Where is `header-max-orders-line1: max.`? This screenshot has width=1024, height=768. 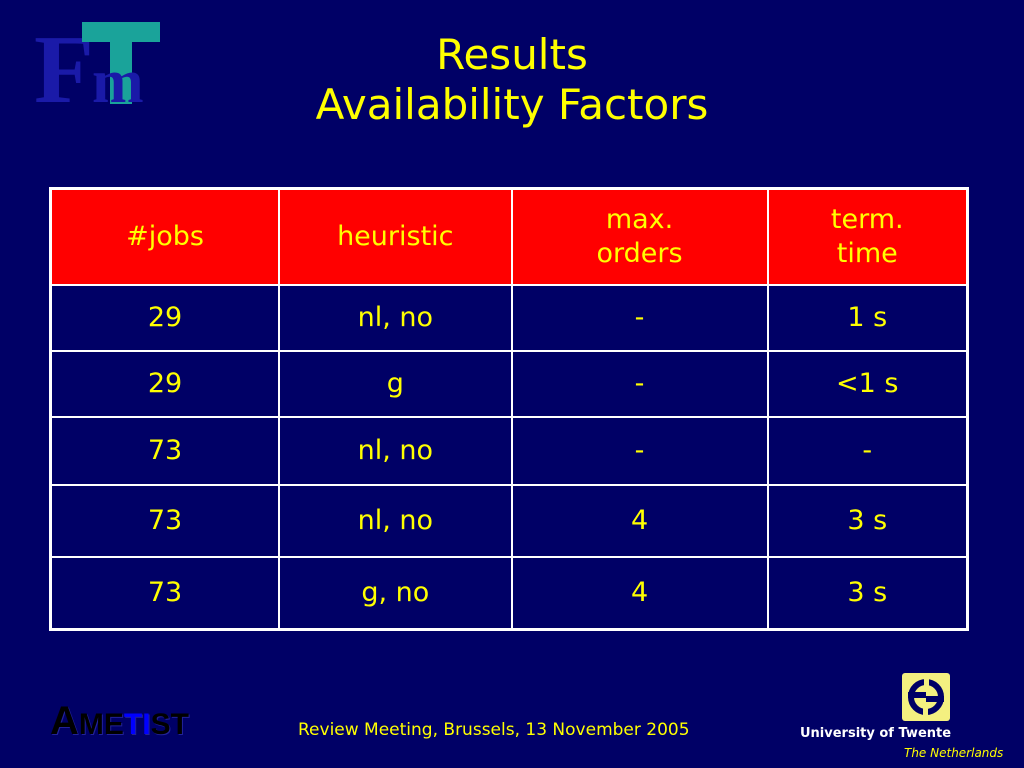 header-max-orders-line1: max. is located at coordinates (639, 219).